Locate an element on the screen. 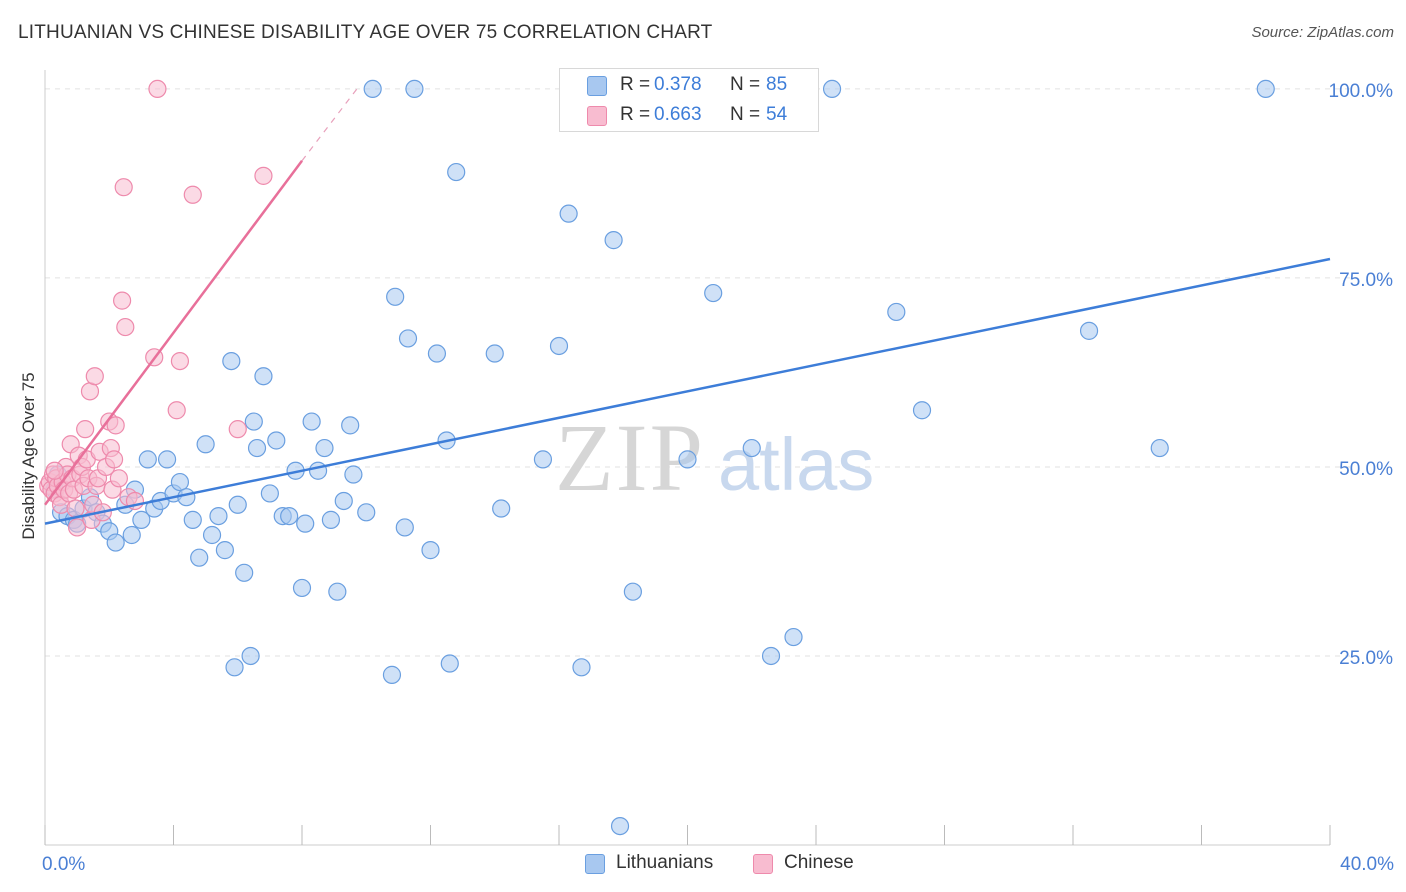 This screenshot has width=1406, height=892. bottom-legend-label: Lithuanians is located at coordinates (665, 862).